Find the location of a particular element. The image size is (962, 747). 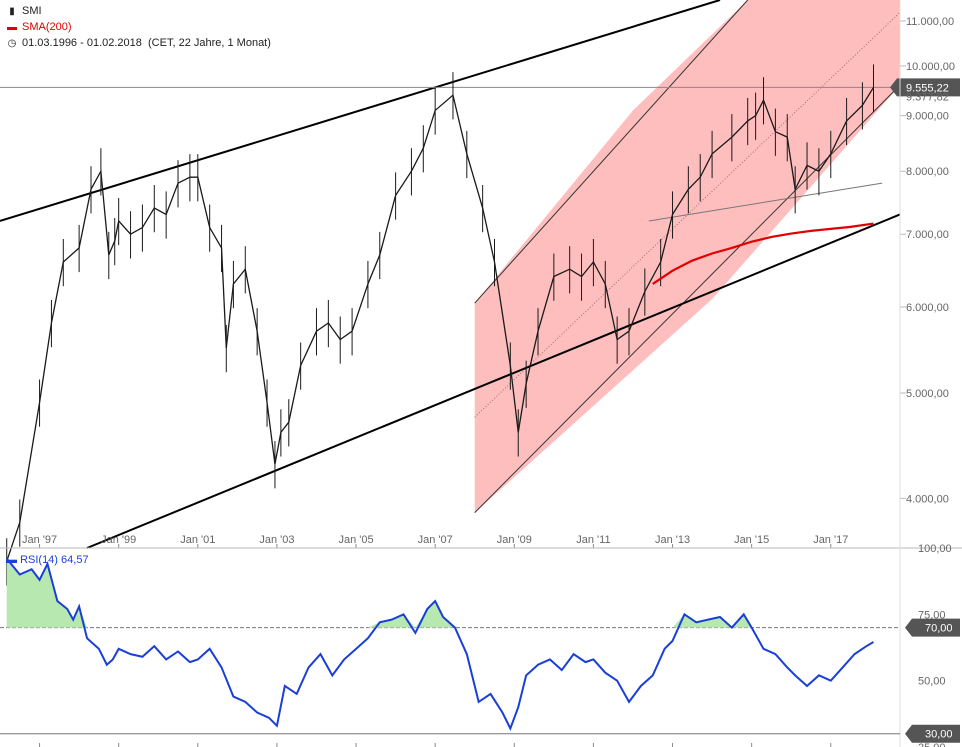

legend-symbol: ▮ SMI is located at coordinates (24, 11).